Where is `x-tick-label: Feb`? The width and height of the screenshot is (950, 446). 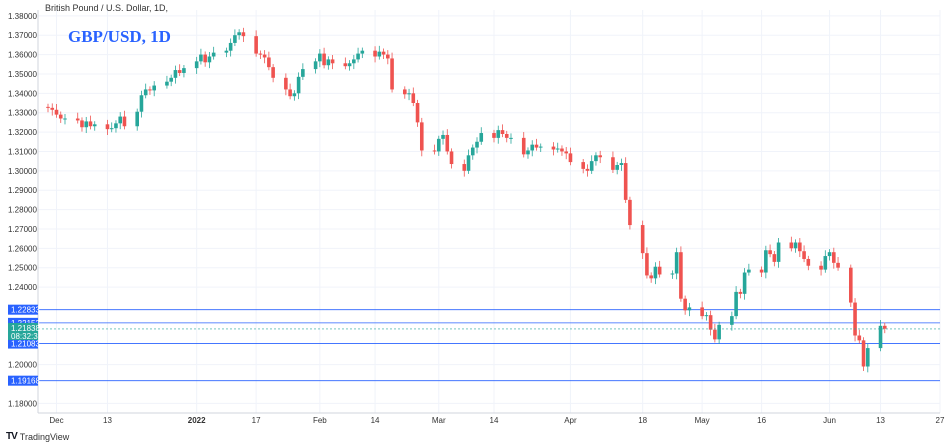
x-tick-label: Feb is located at coordinates (320, 420).